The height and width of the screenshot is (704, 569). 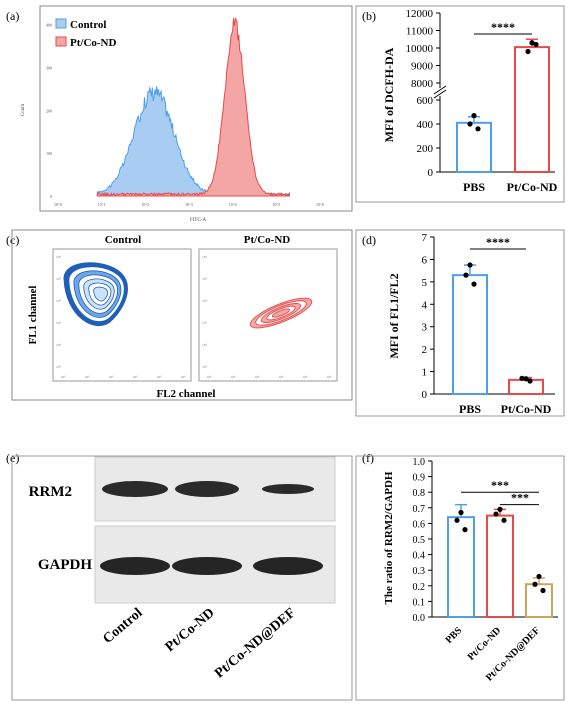 I want to click on panel-label-f: (f), so click(x=368, y=458).